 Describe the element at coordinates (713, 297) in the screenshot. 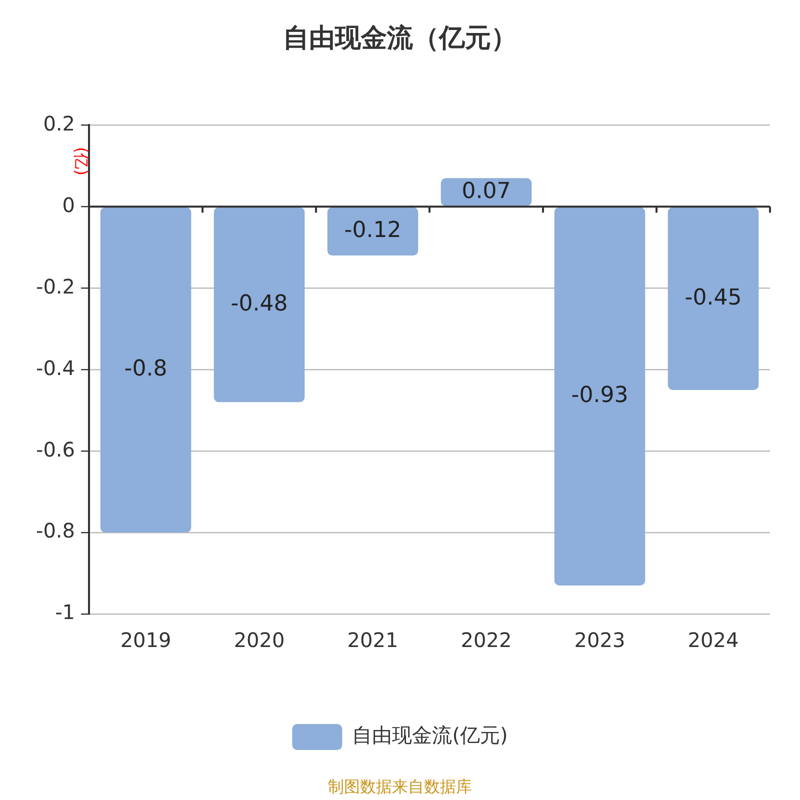

I see `data-label: -0.45` at that location.